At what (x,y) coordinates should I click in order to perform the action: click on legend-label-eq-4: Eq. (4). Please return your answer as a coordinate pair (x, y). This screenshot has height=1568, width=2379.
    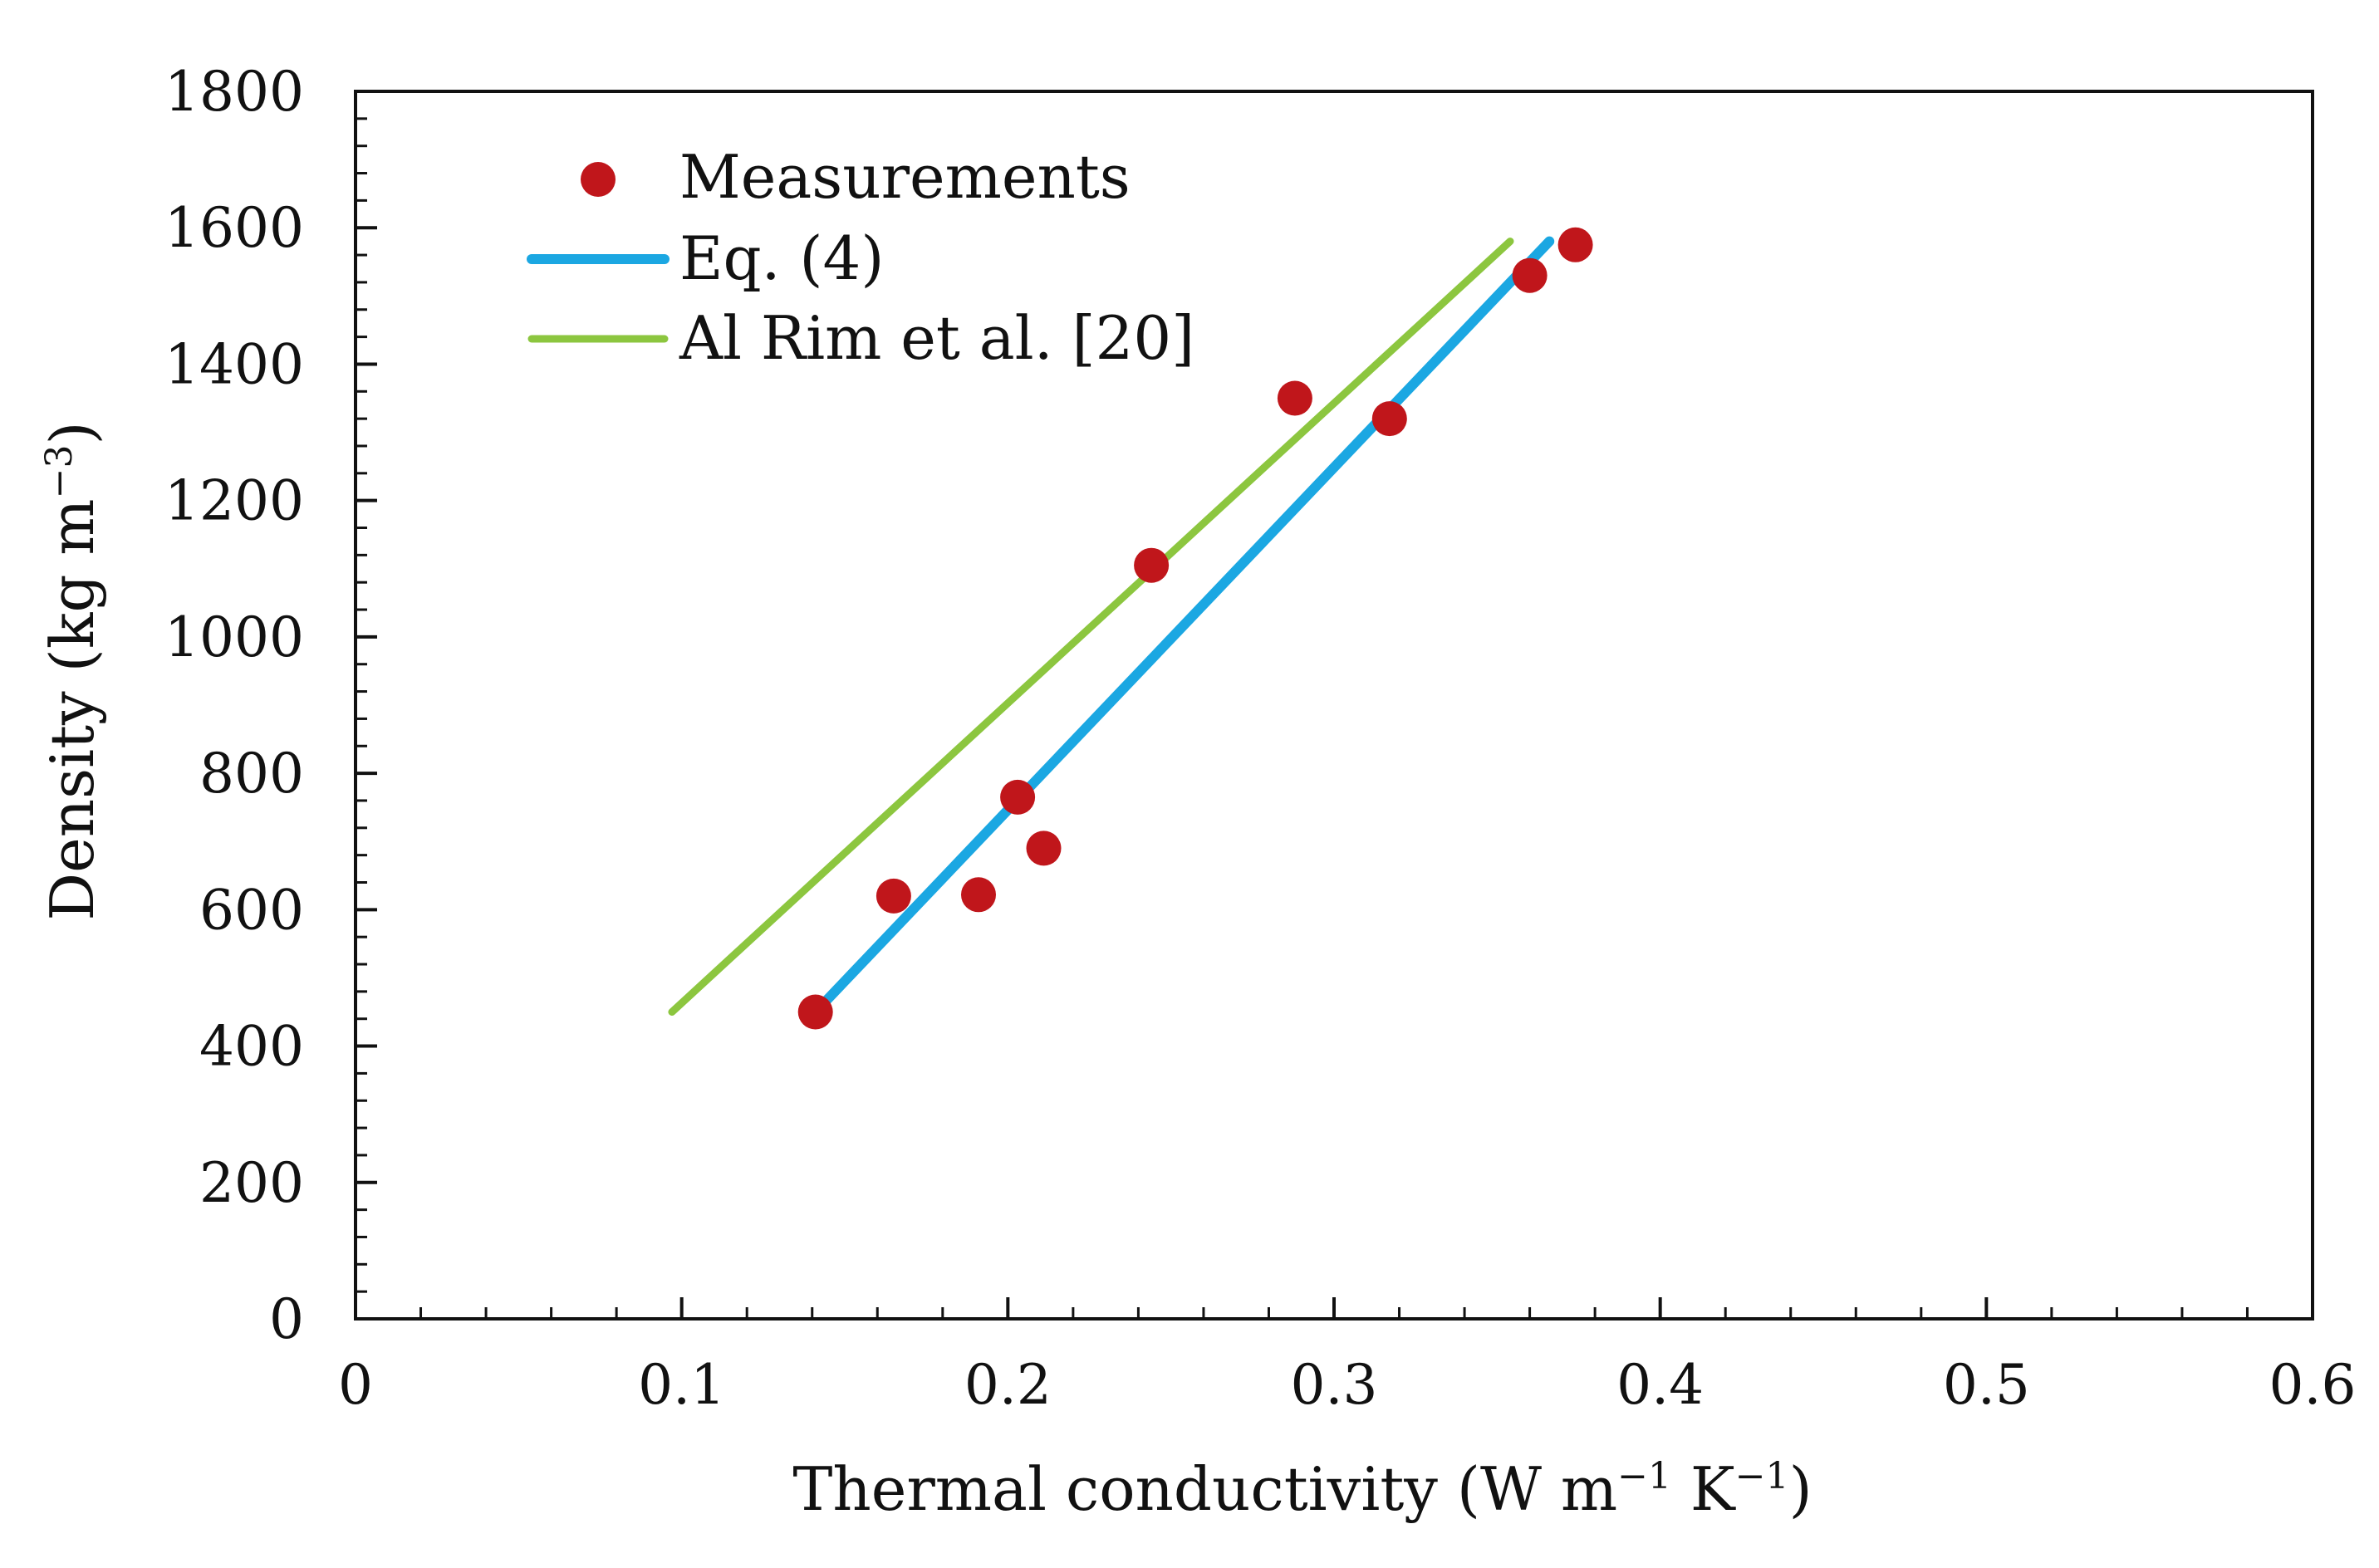
    Looking at the image, I should click on (781, 258).